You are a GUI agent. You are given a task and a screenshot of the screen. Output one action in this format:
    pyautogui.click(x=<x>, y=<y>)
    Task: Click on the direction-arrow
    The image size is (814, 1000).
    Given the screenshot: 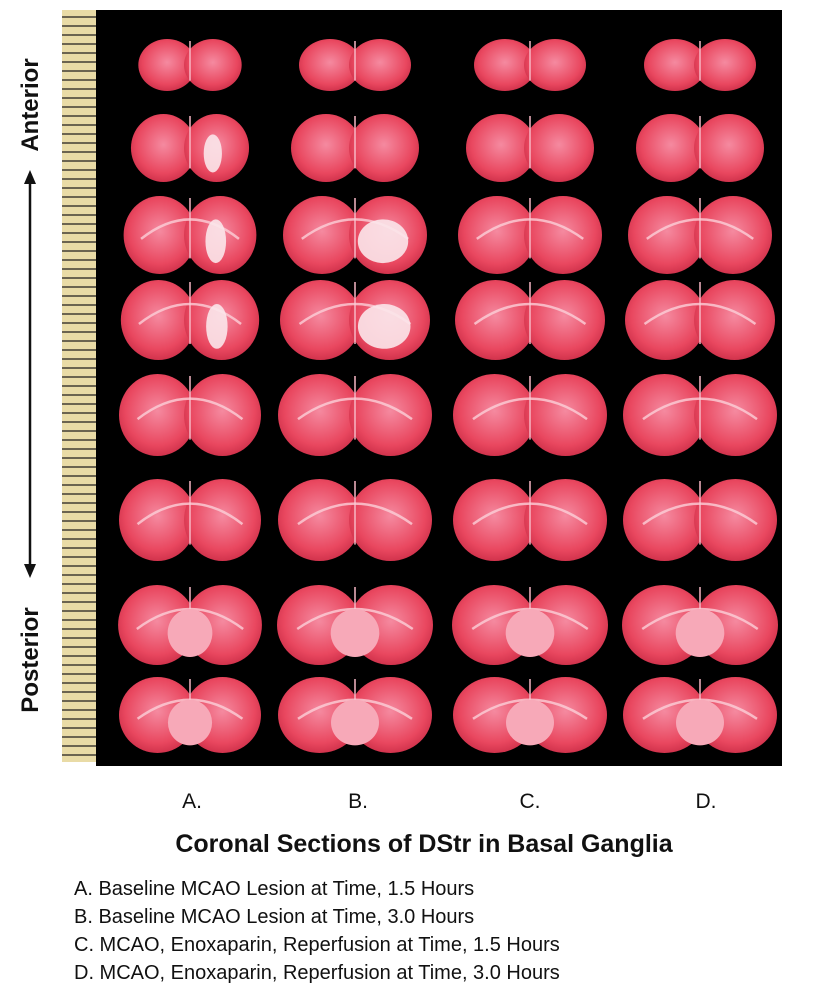 What is the action you would take?
    pyautogui.click(x=30, y=374)
    